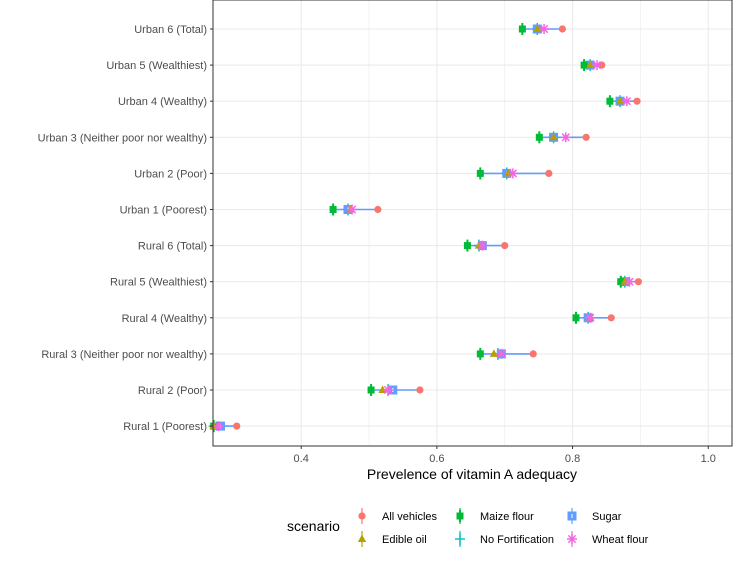 This screenshot has height=564, width=739. What do you see at coordinates (460, 539) in the screenshot?
I see `legend-key-no-fortification` at bounding box center [460, 539].